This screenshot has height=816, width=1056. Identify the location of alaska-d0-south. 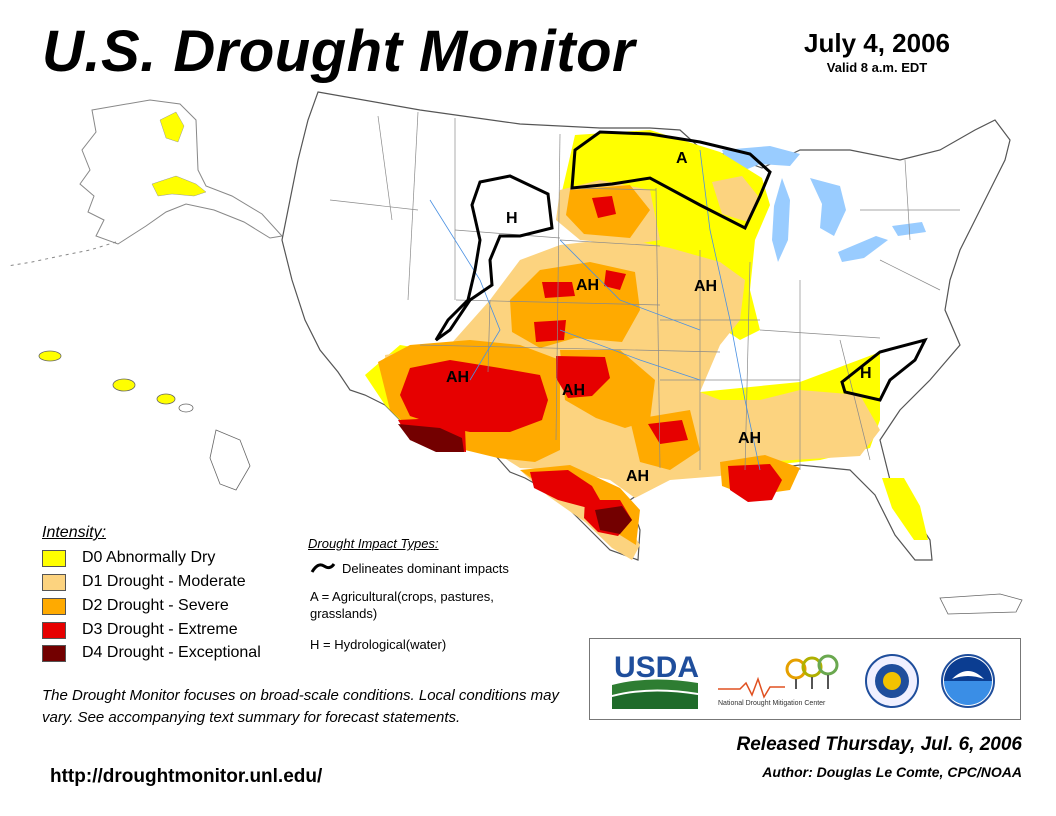
(179, 186).